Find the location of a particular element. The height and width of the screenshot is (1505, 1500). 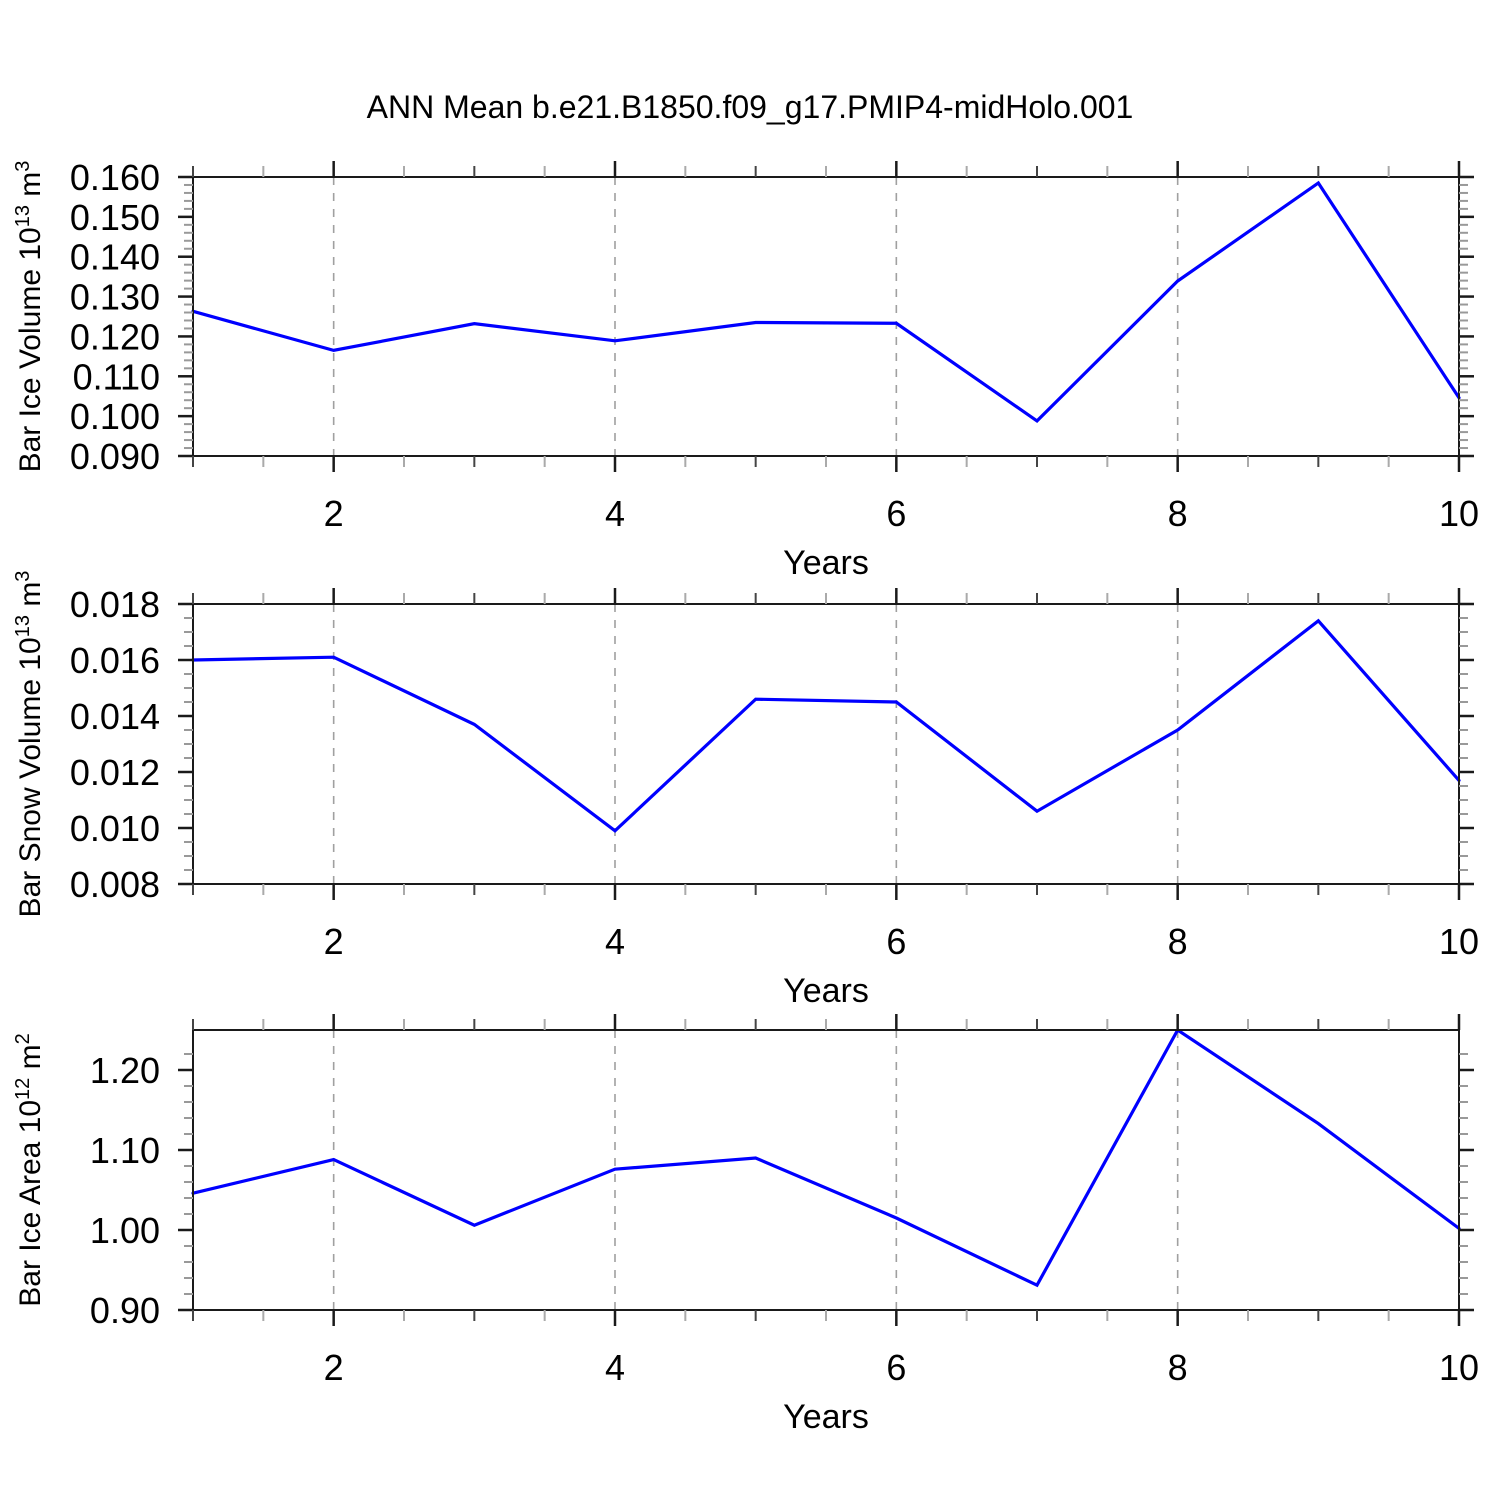

y-tick-label: 0.150 is located at coordinates (115, 217).